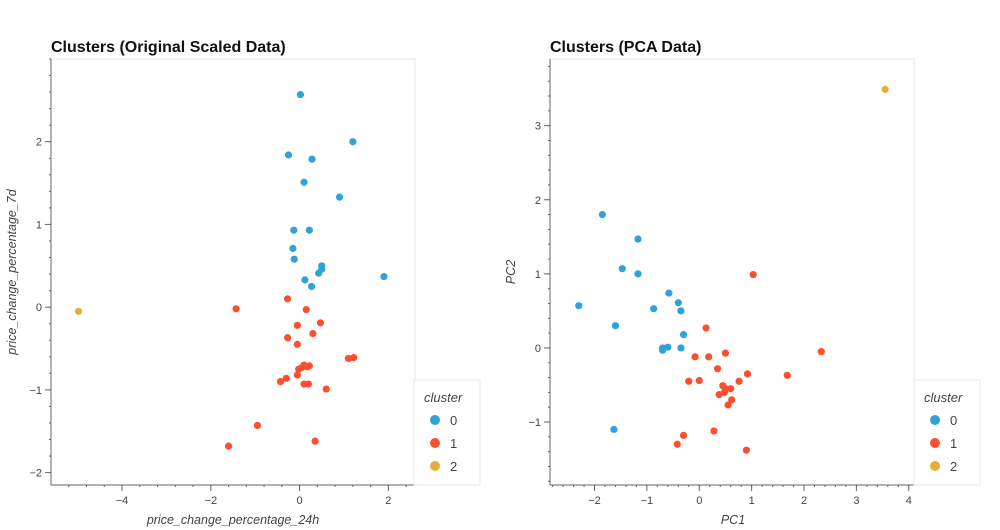  What do you see at coordinates (168, 47) in the screenshot?
I see `chart-title: Clusters (Original Scaled Data)` at bounding box center [168, 47].